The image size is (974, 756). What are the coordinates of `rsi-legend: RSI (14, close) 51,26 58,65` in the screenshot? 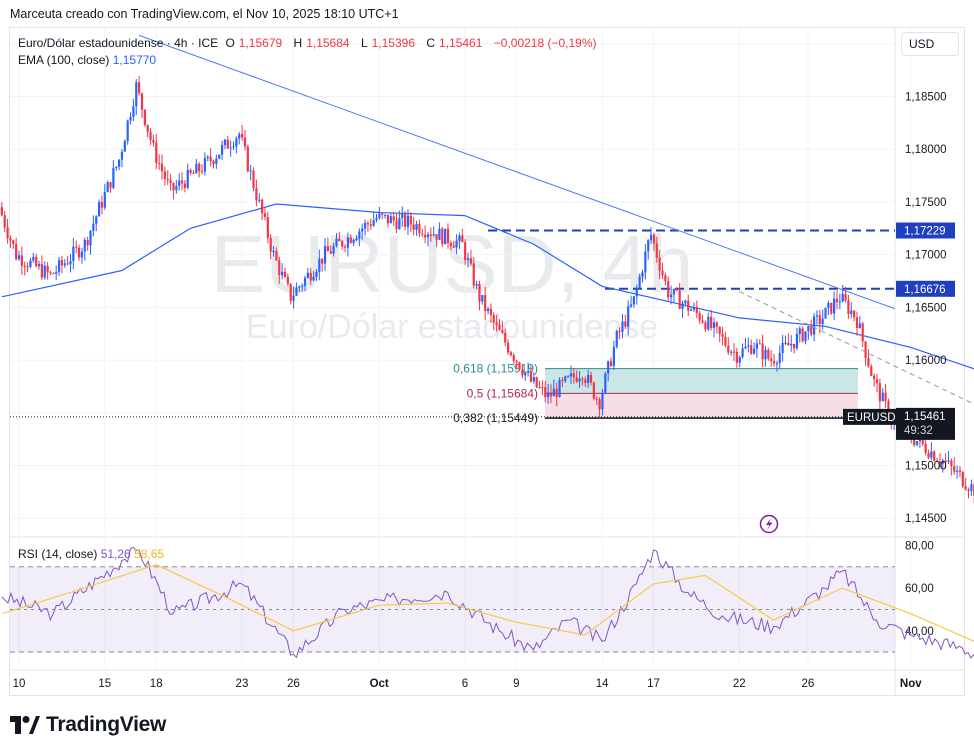 It's located at (91, 554).